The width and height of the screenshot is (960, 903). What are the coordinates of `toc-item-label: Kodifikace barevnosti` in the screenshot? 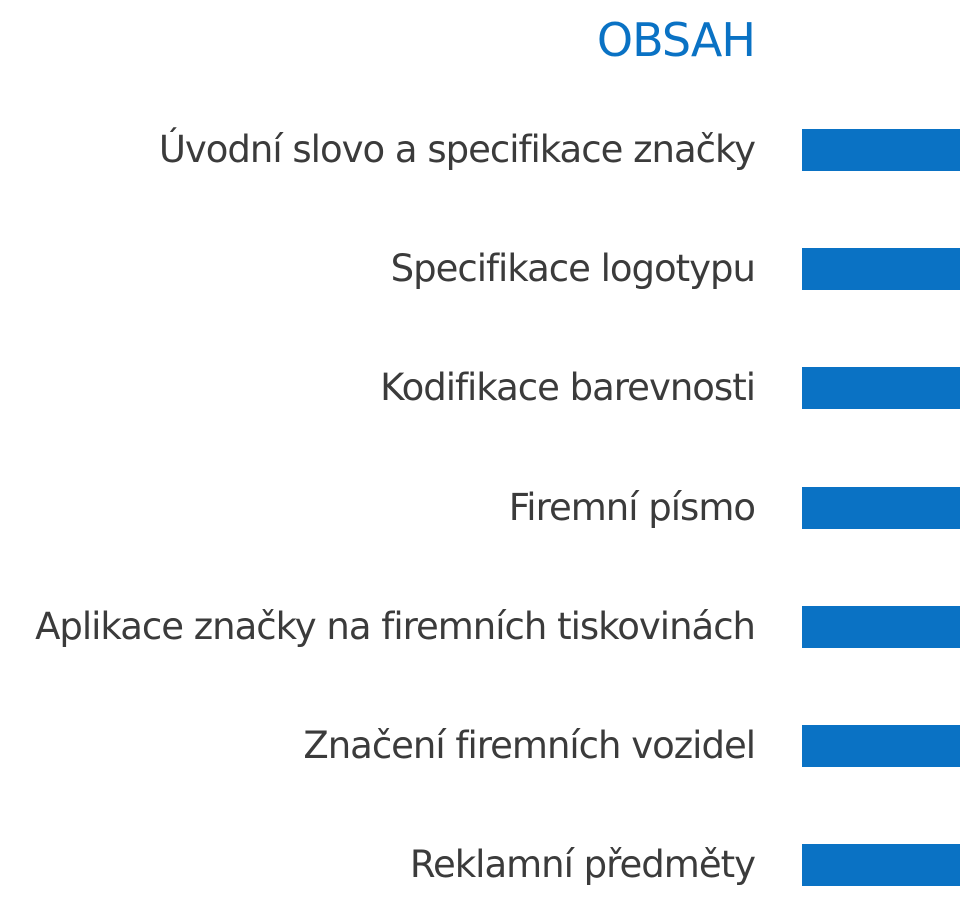 It's located at (568, 387).